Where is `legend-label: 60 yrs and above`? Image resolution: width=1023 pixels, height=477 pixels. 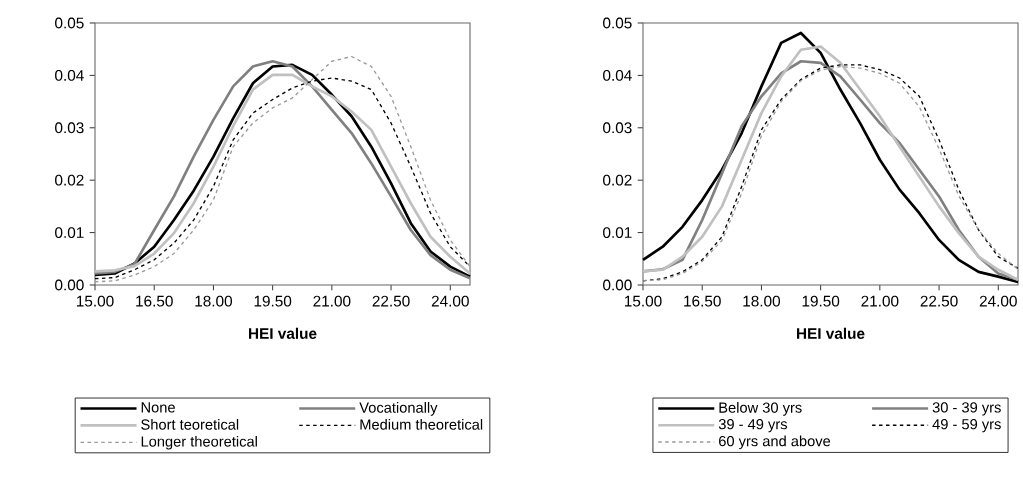
legend-label: 60 yrs and above is located at coordinates (775, 442).